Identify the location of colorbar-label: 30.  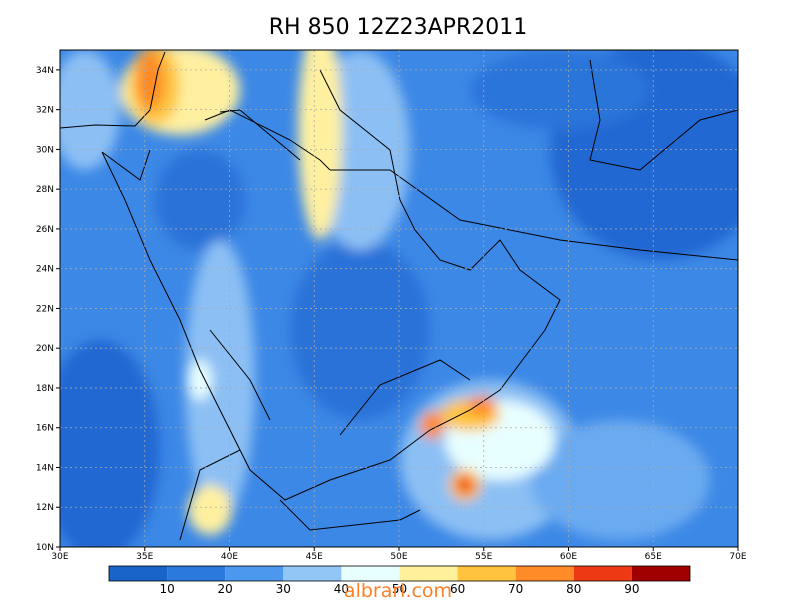
(283, 589).